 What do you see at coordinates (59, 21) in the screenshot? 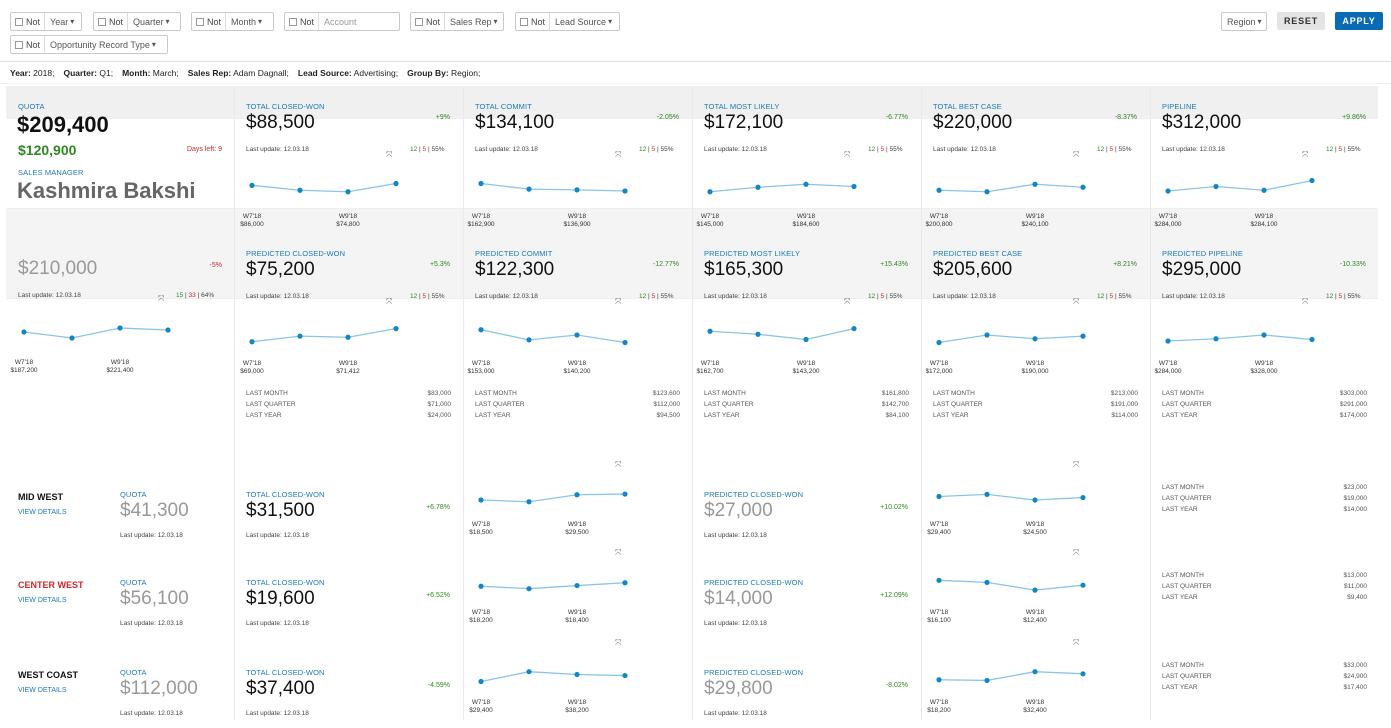
I see `year-filter-label: Year` at bounding box center [59, 21].